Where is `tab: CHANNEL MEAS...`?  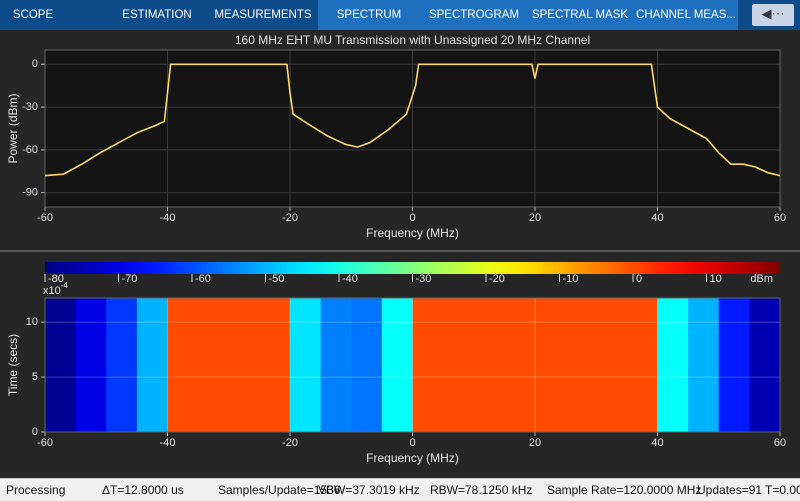
tab: CHANNEL MEAS... is located at coordinates (686, 15).